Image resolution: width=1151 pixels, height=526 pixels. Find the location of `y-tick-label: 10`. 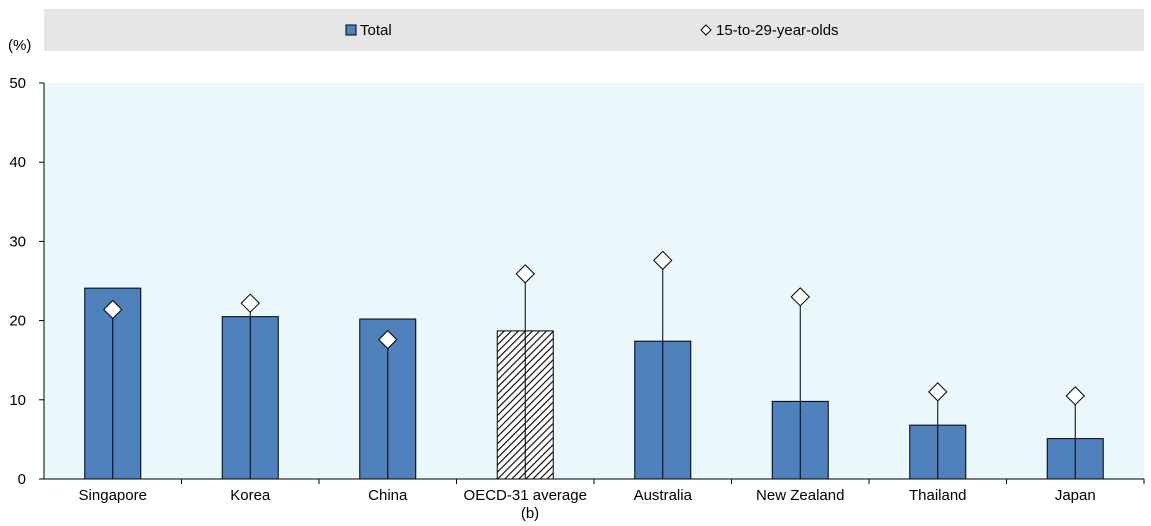

y-tick-label: 10 is located at coordinates (17, 400).